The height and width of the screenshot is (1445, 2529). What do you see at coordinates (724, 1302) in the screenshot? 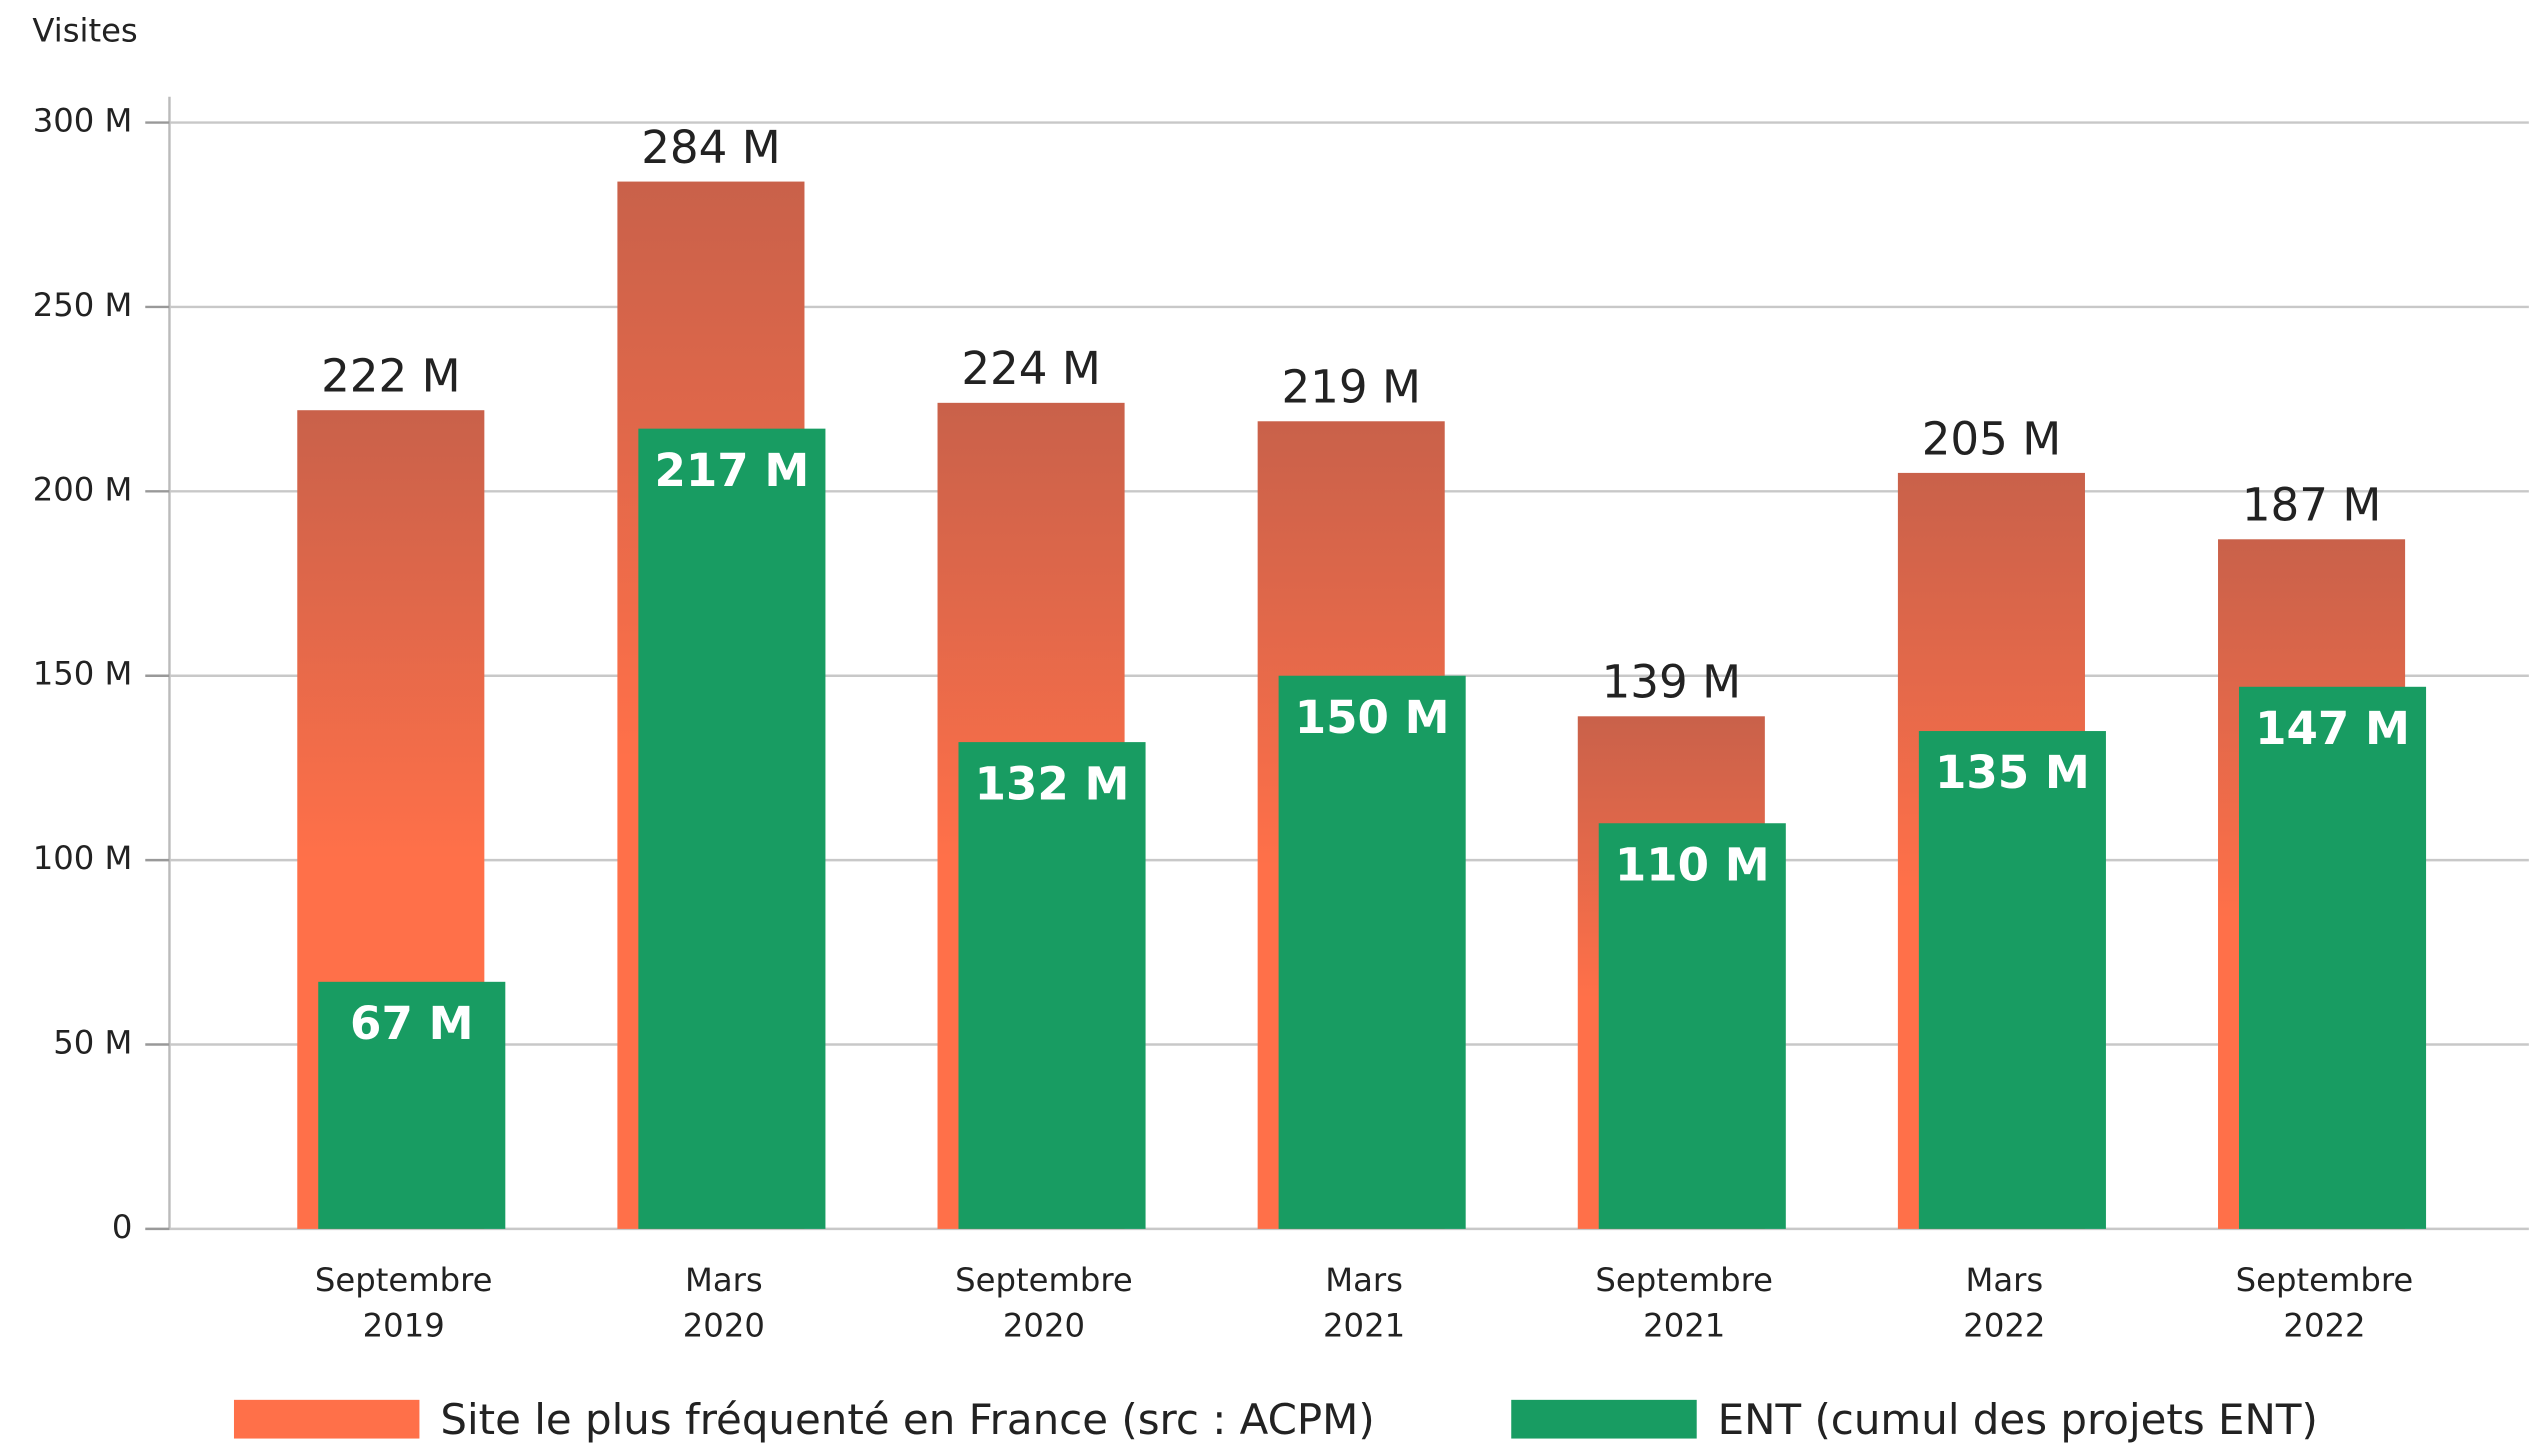
I see `x-tick-label: Mars 2020` at bounding box center [724, 1302].